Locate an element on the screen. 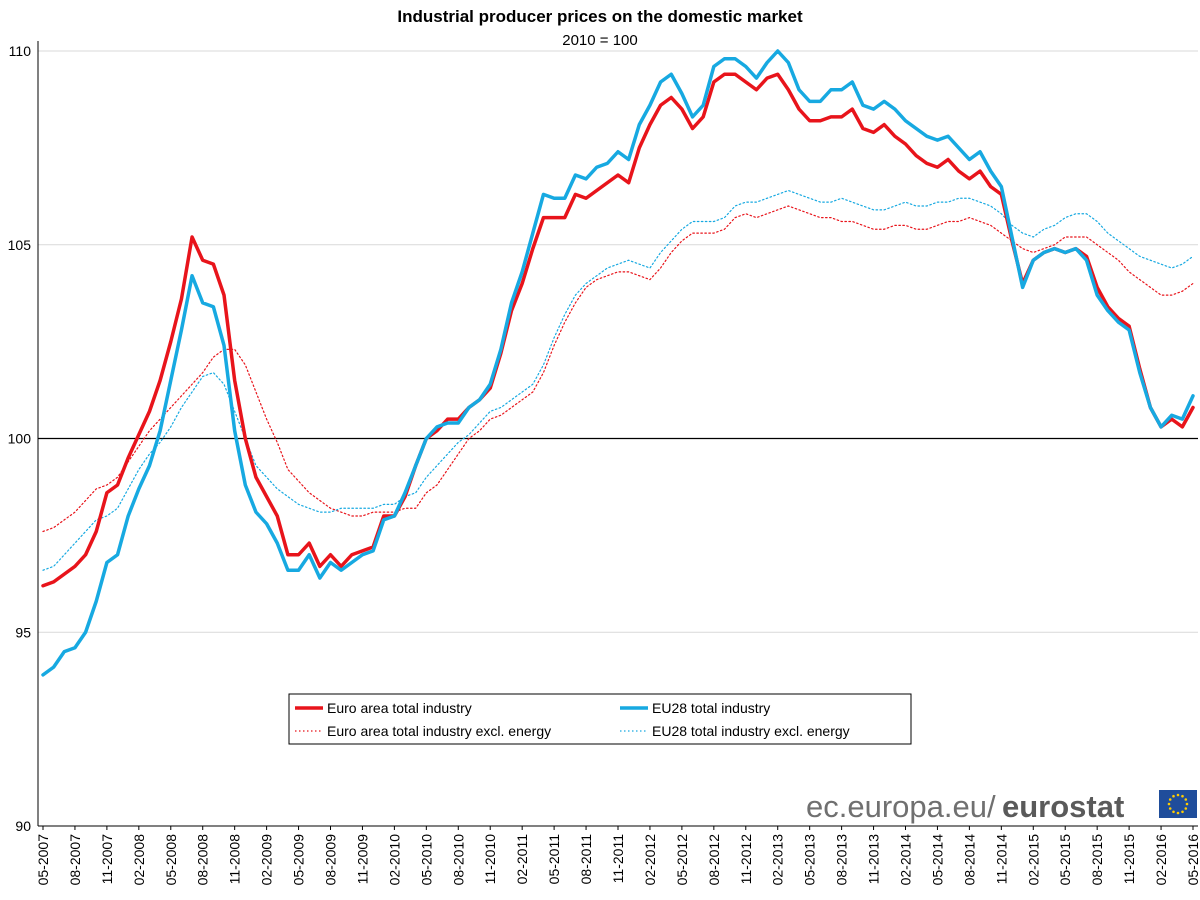  x-tick-label: 11-2007 is located at coordinates (107, 859).